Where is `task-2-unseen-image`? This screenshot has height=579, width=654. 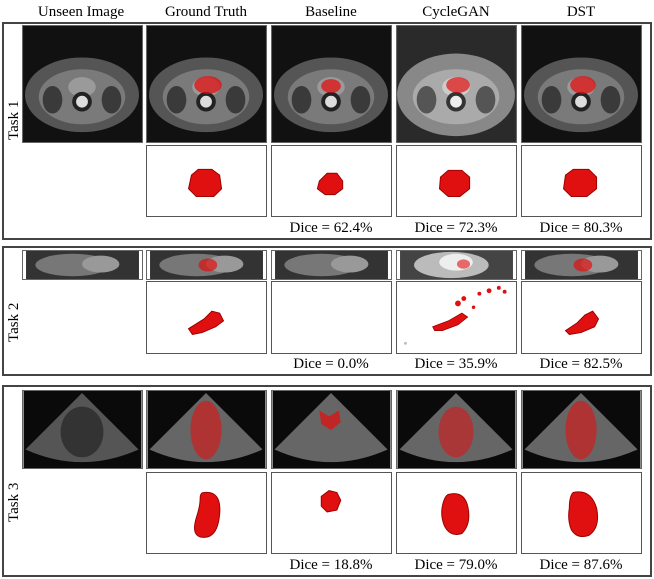
task-2-unseen-image is located at coordinates (82, 265).